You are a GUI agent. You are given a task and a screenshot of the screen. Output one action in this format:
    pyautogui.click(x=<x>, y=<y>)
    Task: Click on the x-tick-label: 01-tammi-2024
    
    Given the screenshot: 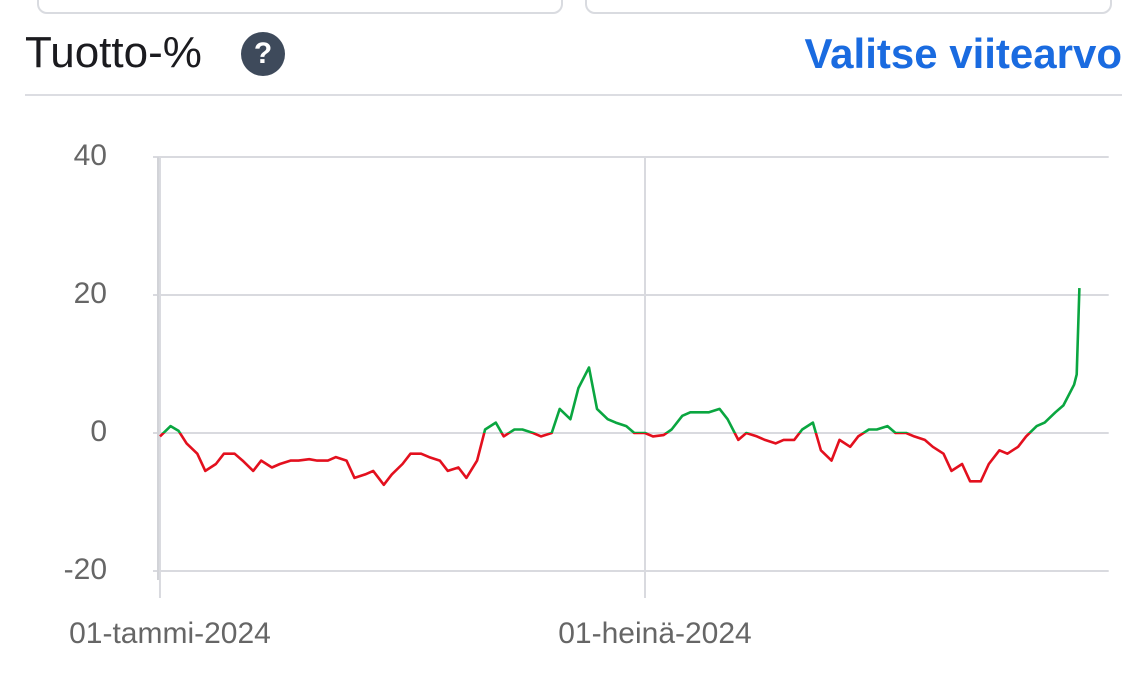 What is the action you would take?
    pyautogui.click(x=170, y=633)
    